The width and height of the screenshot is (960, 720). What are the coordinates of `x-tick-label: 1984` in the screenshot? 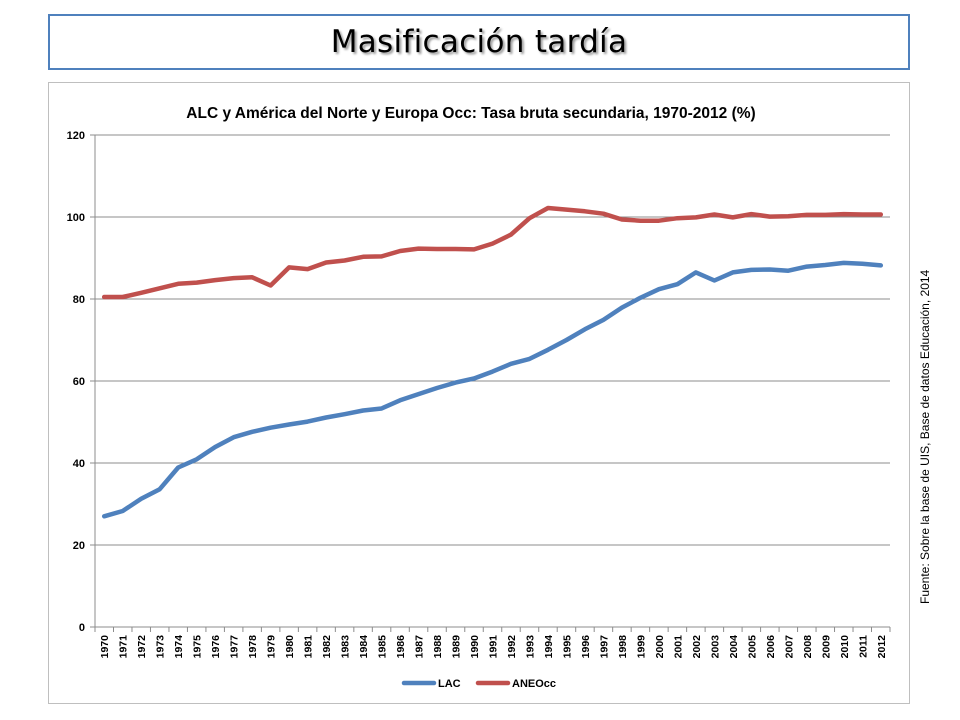 It's located at (364, 647).